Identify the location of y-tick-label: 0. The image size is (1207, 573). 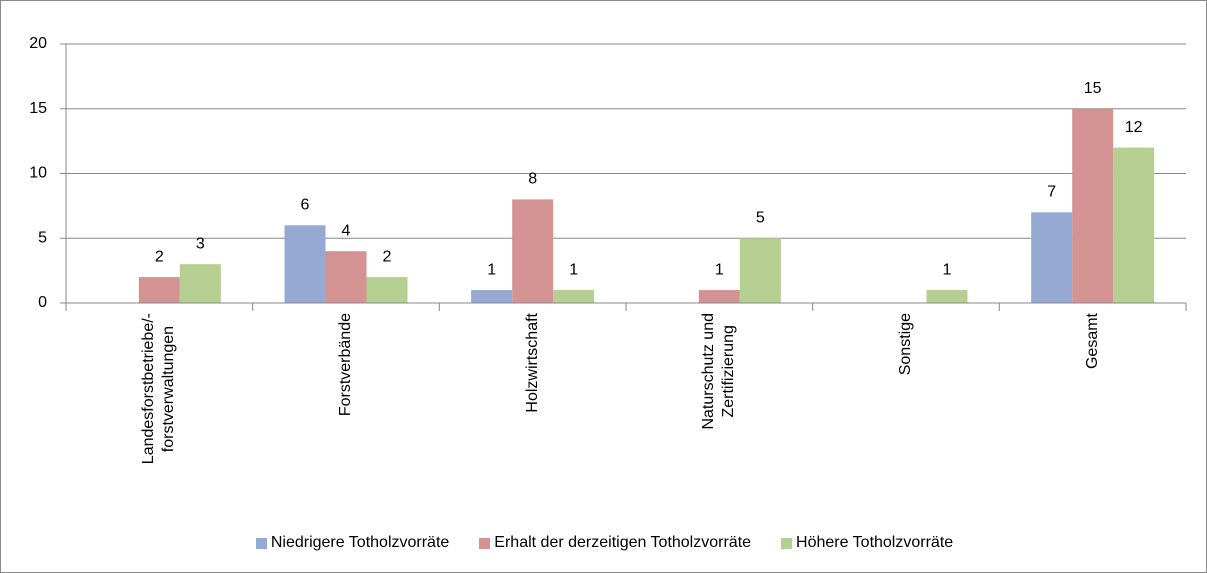
(42, 302).